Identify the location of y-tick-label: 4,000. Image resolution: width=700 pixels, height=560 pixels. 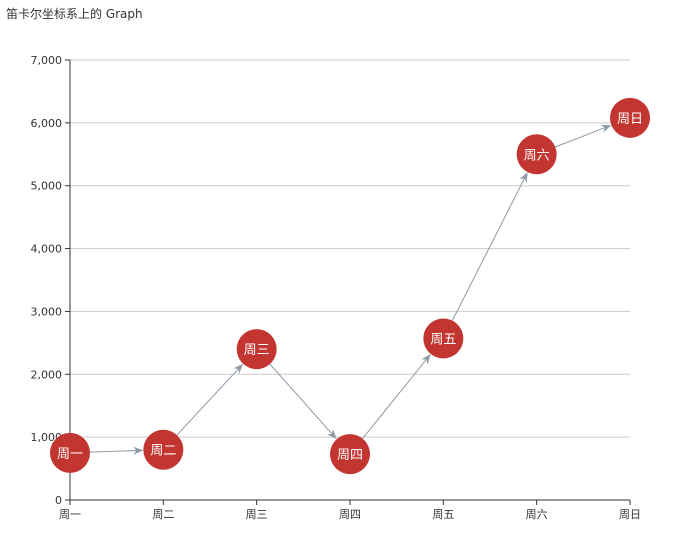
(47, 249).